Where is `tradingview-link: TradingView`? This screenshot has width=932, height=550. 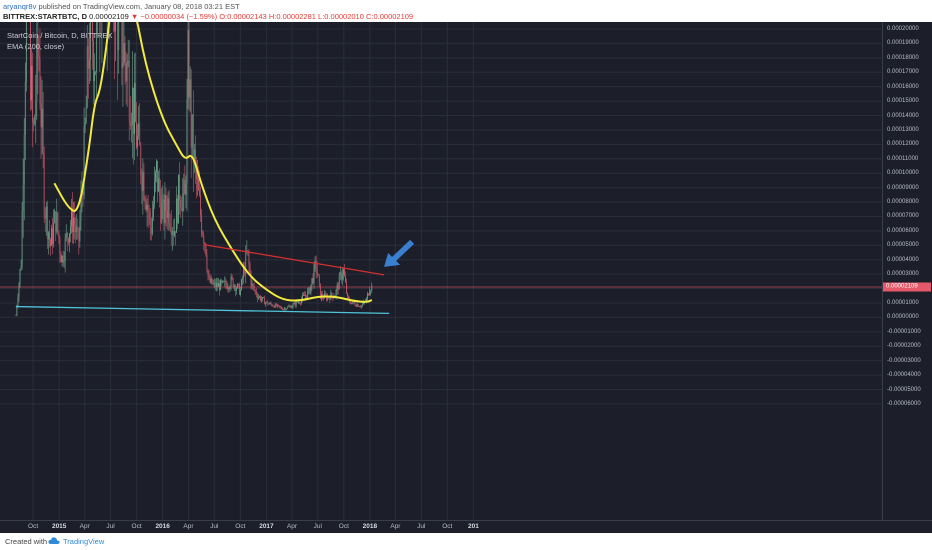 tradingview-link: TradingView is located at coordinates (84, 541).